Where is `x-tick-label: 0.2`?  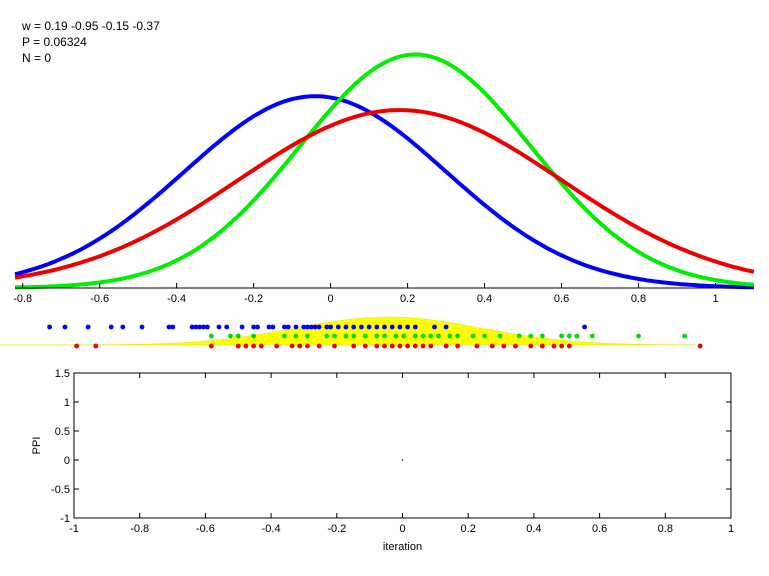 x-tick-label: 0.2 is located at coordinates (468, 529).